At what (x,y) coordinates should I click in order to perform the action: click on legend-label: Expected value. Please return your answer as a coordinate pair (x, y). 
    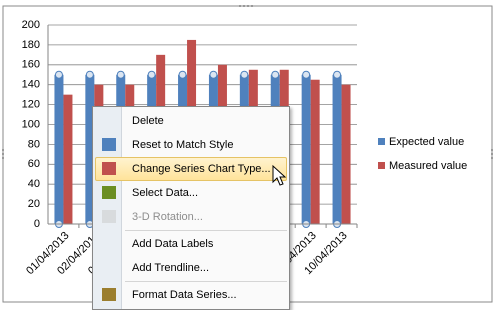
    Looking at the image, I should click on (426, 142).